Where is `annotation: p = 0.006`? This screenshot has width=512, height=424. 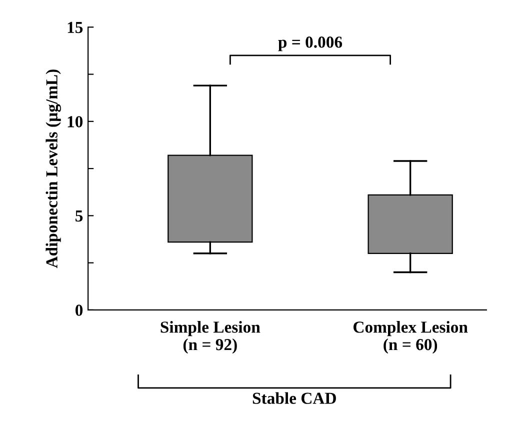 annotation: p = 0.006 is located at coordinates (310, 44).